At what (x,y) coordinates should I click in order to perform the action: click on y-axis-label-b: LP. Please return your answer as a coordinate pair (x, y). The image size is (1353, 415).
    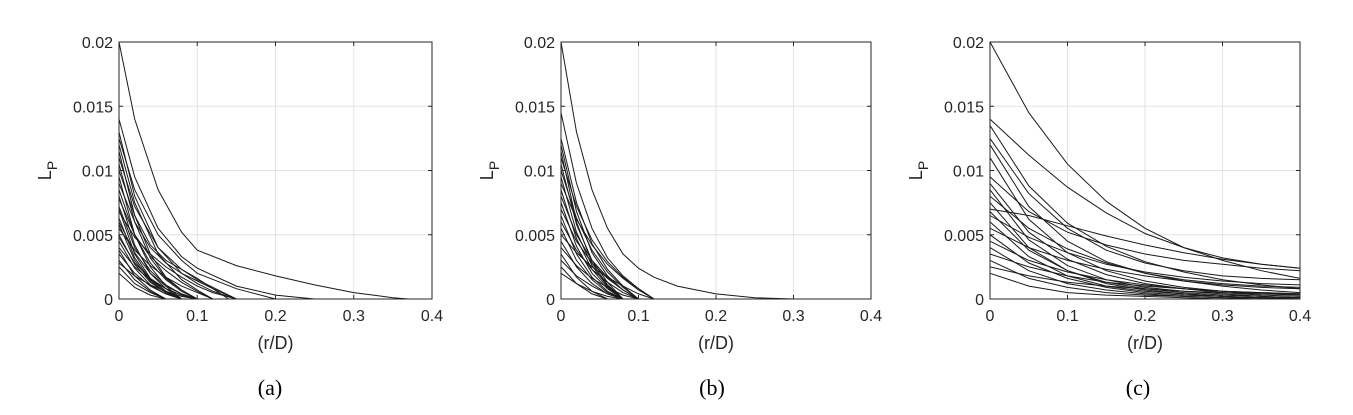
    Looking at the image, I should click on (489, 170).